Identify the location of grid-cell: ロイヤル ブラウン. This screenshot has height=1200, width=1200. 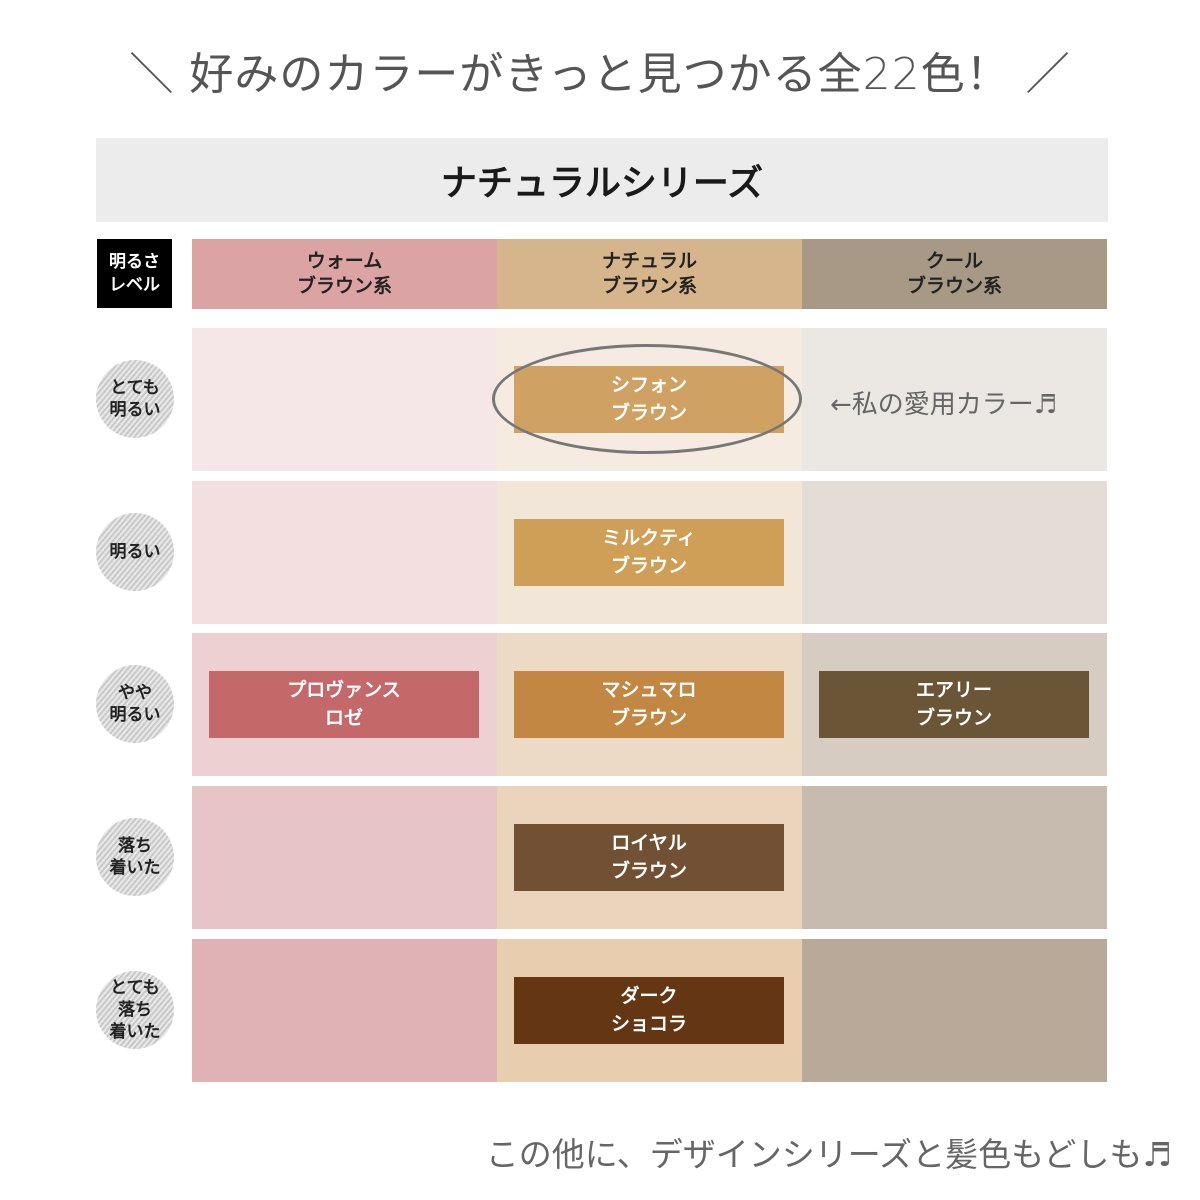
(649, 857).